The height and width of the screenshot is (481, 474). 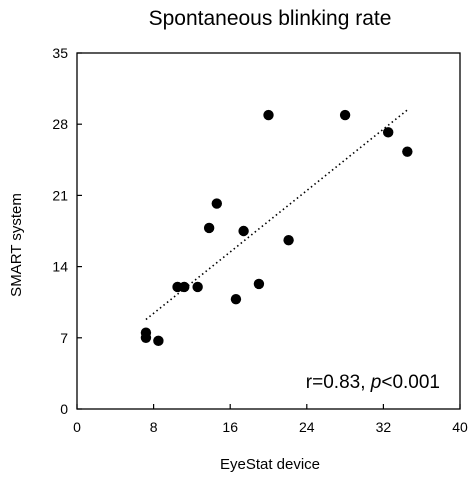 I want to click on x-tick-label: 24, so click(x=307, y=427).